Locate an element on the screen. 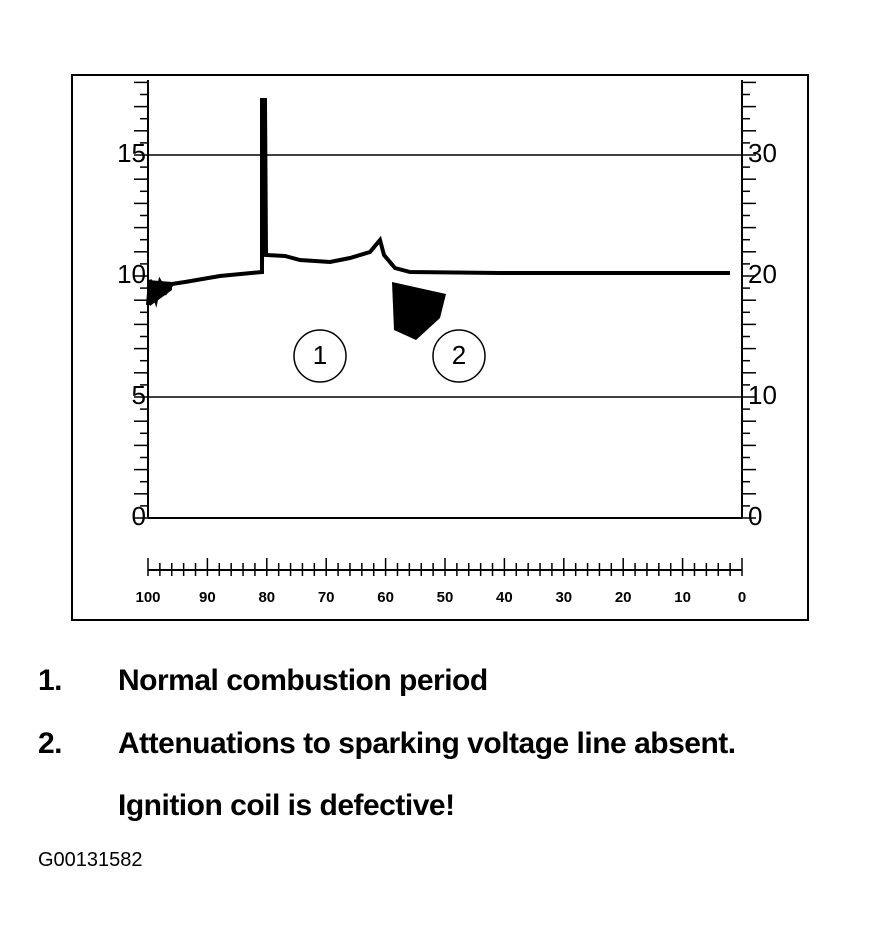  x-axis-label: 40 is located at coordinates (504, 597).